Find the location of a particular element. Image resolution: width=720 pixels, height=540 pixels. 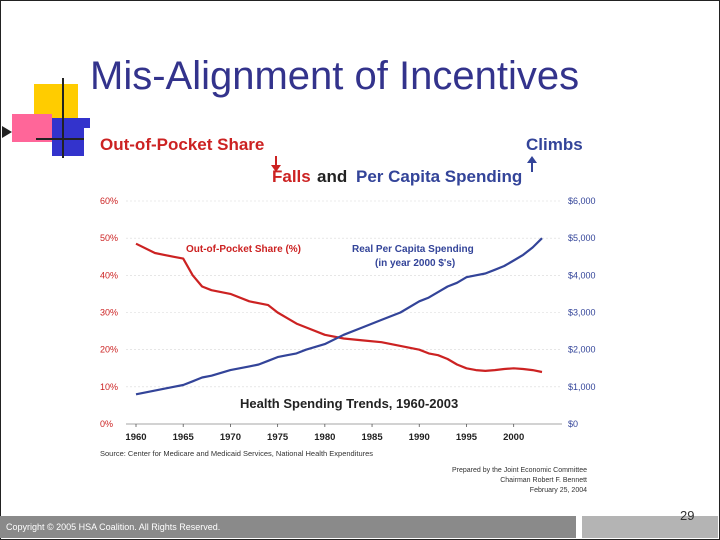

x-tick-label: 1985 is located at coordinates (372, 437).